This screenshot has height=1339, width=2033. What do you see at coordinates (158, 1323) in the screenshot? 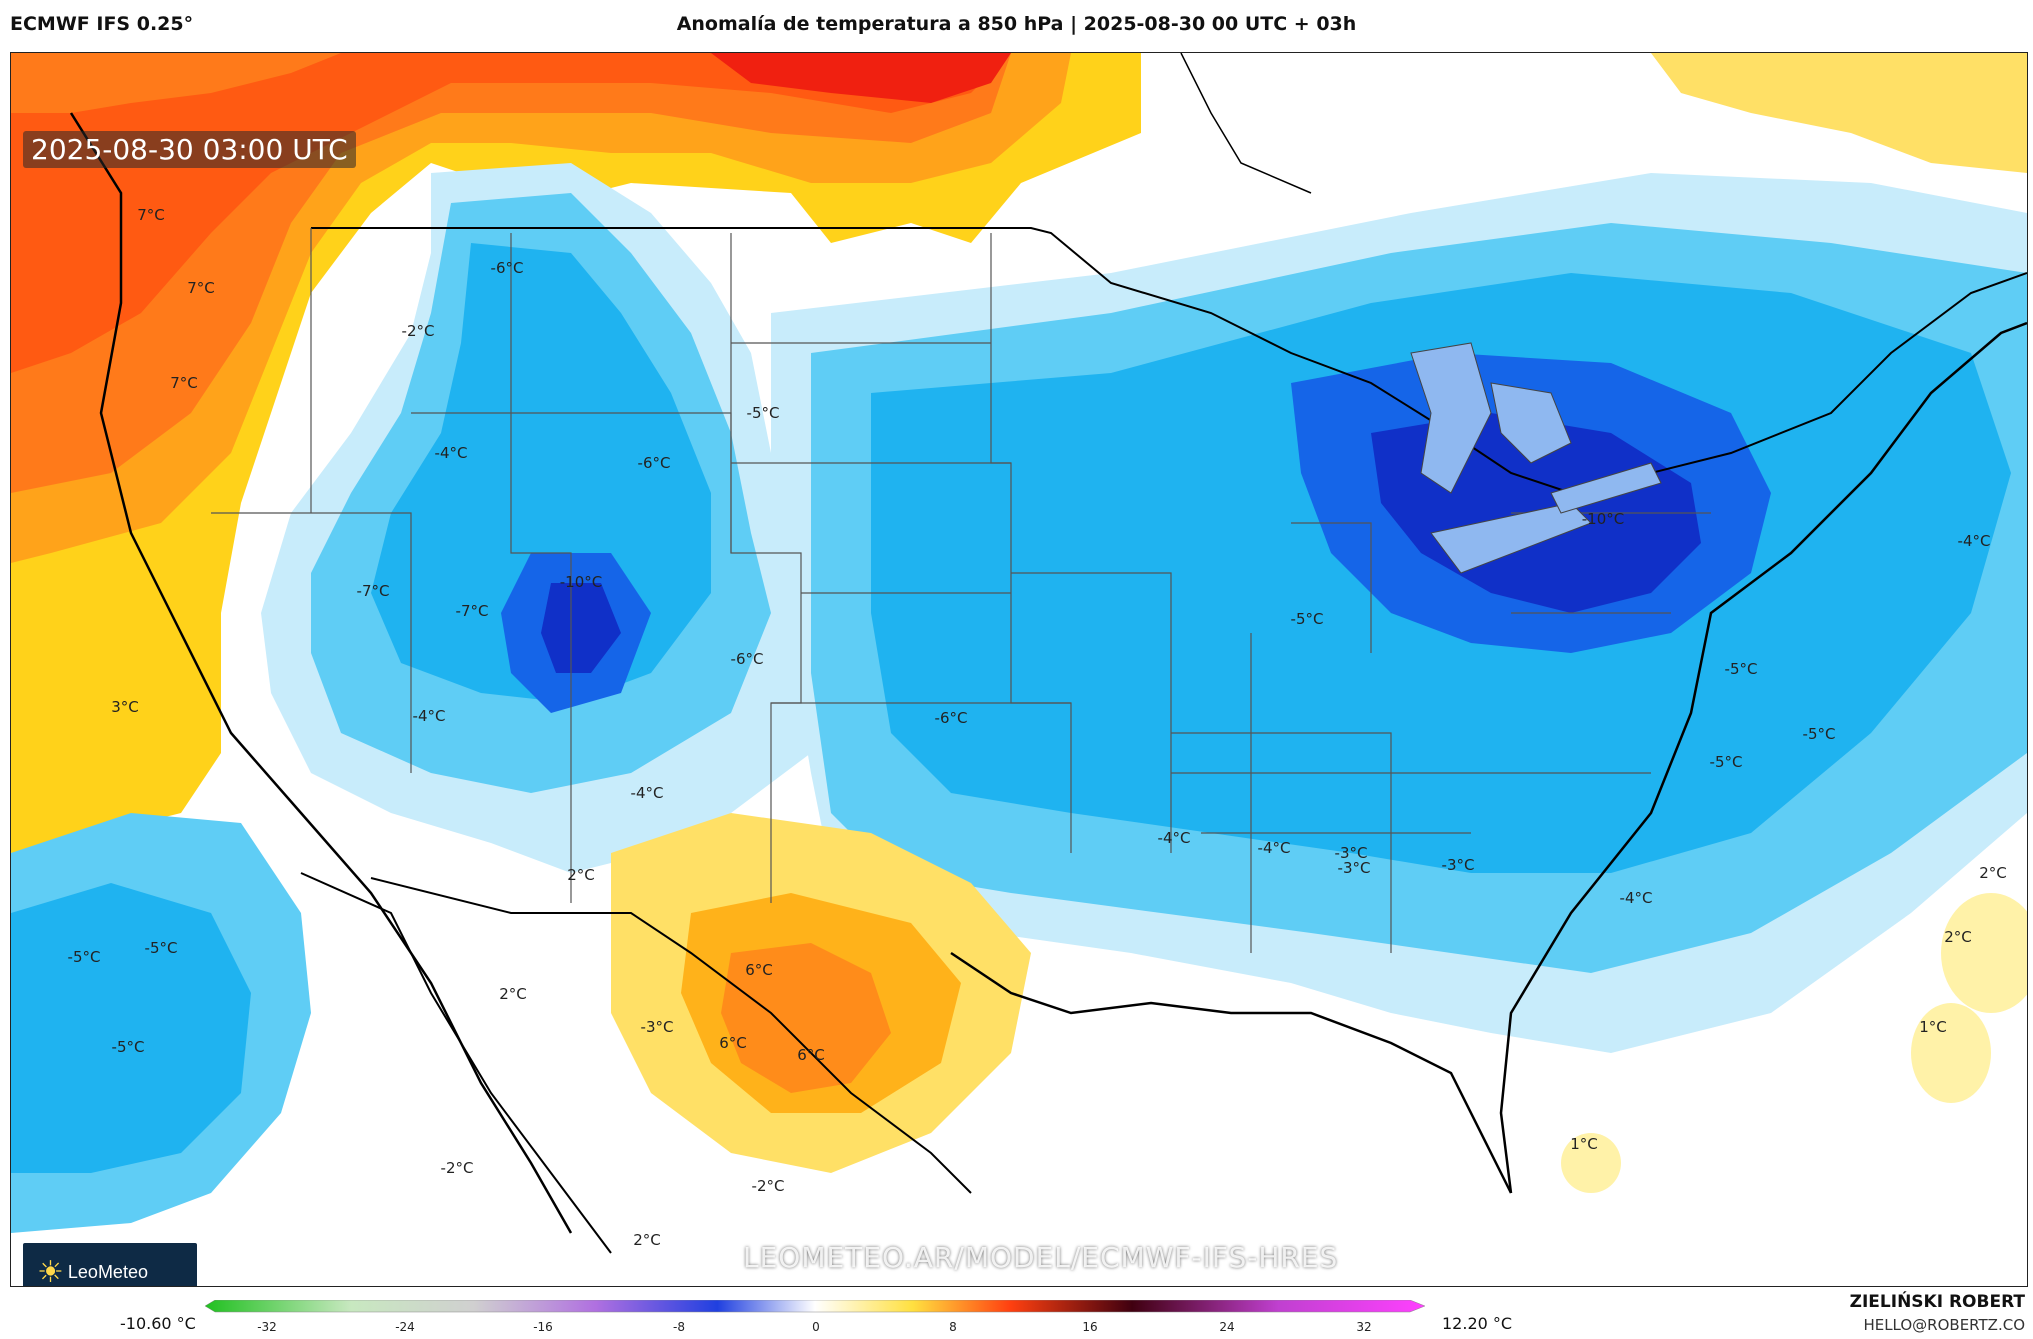
I see `colorbar-min-label: -10.60 °C` at bounding box center [158, 1323].